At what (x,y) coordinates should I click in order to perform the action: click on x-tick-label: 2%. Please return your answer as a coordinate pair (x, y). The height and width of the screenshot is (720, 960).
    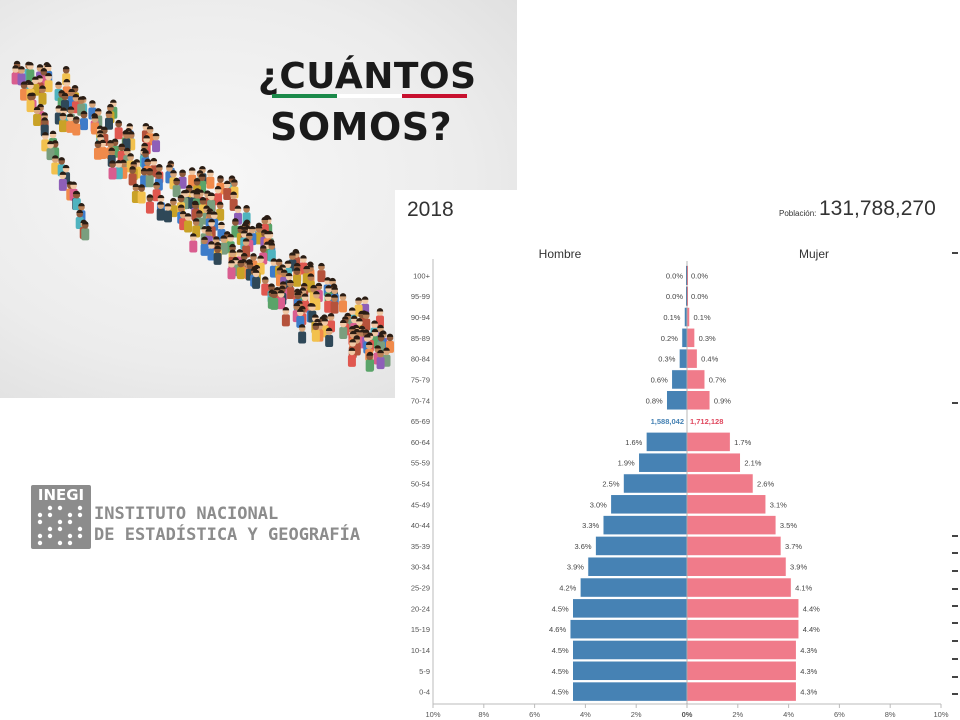
    Looking at the image, I should click on (636, 714).